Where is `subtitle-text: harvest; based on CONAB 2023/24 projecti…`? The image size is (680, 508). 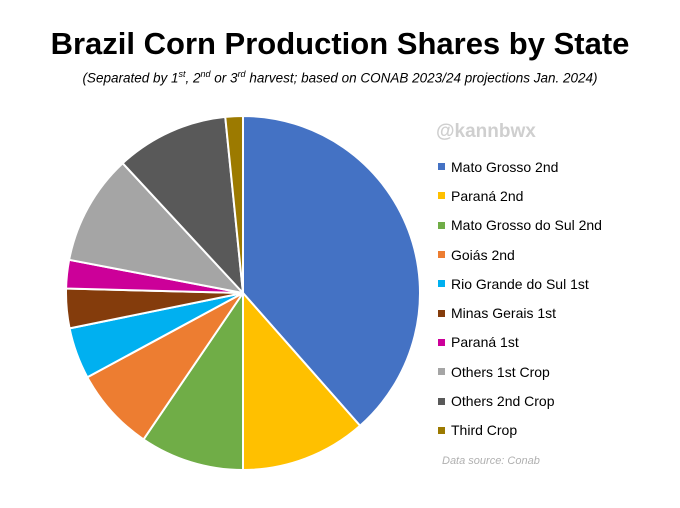
subtitle-text: harvest; based on CONAB 2023/24 projecti… is located at coordinates (421, 78).